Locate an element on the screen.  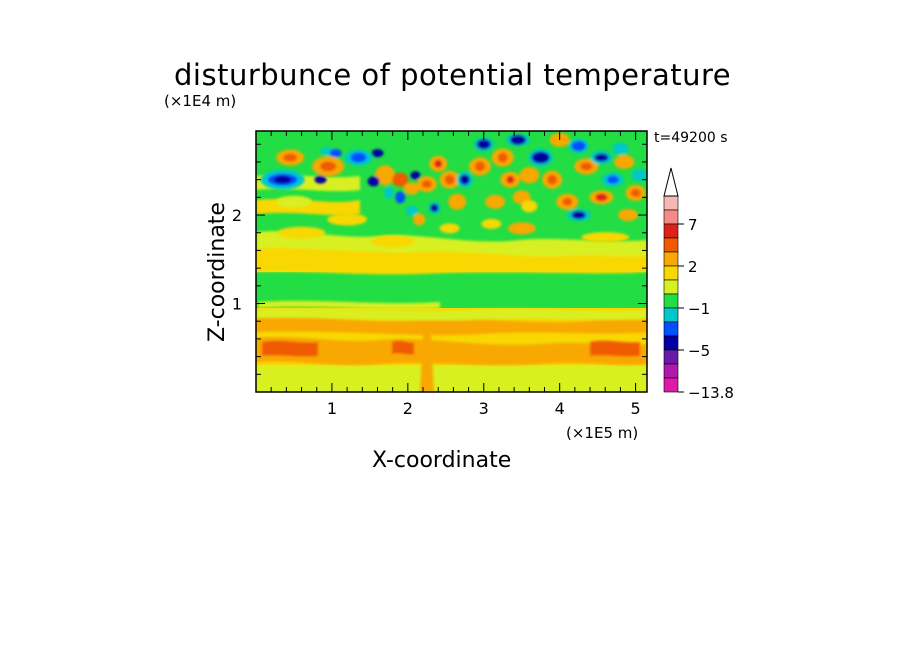
colorbar is located at coordinates (673, 280).